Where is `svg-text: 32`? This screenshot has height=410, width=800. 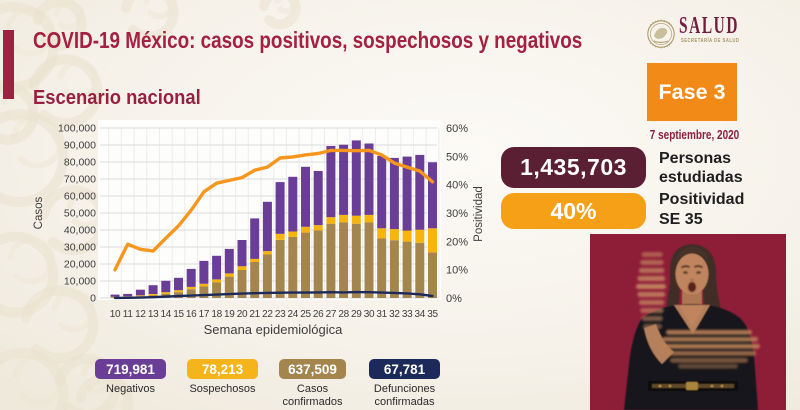
svg-text: 32 is located at coordinates (394, 314).